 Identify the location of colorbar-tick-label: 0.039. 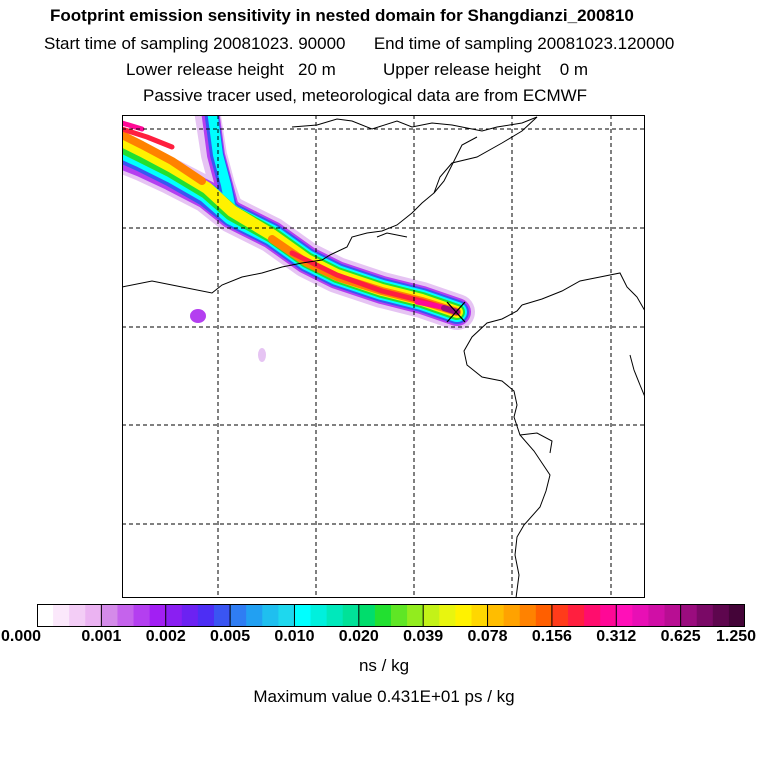
(423, 636).